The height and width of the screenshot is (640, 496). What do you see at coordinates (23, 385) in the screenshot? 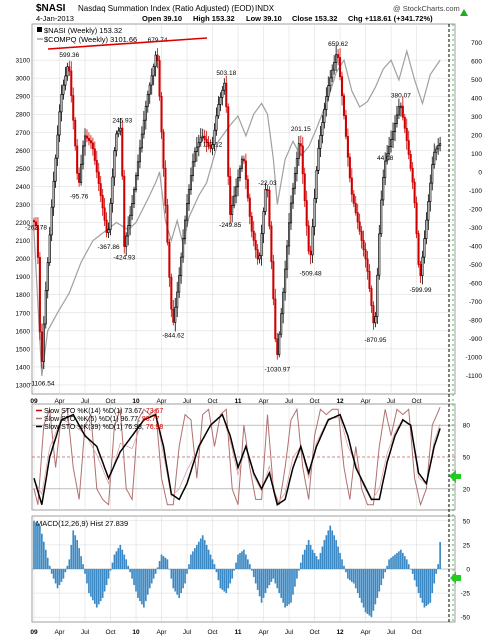
I see `left-axis-tick: 1300` at bounding box center [23, 385].